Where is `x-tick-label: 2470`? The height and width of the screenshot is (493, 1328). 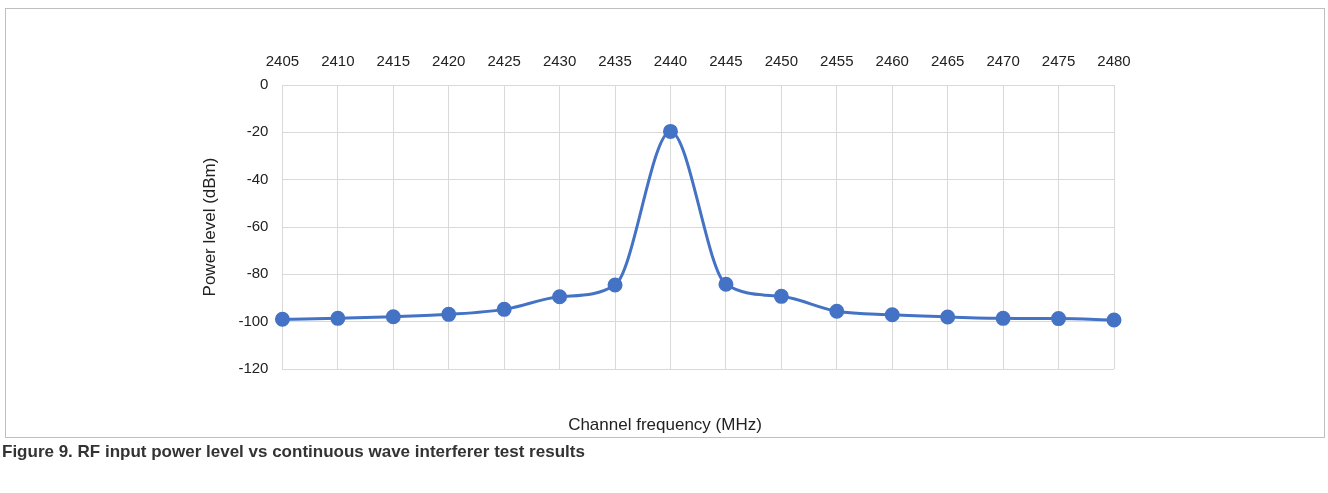
x-tick-label: 2470 is located at coordinates (1003, 61).